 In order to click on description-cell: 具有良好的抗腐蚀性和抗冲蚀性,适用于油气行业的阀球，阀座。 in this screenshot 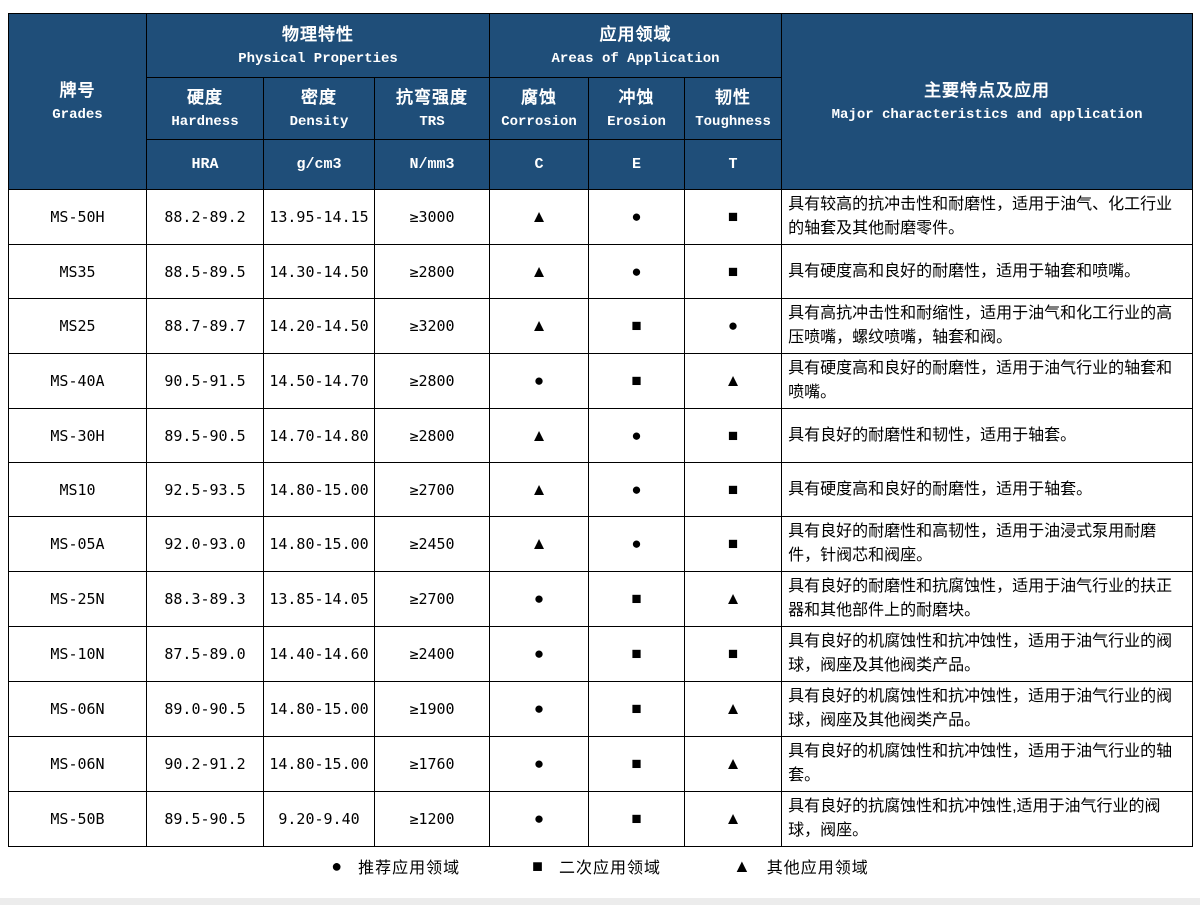, I will do `click(987, 819)`.